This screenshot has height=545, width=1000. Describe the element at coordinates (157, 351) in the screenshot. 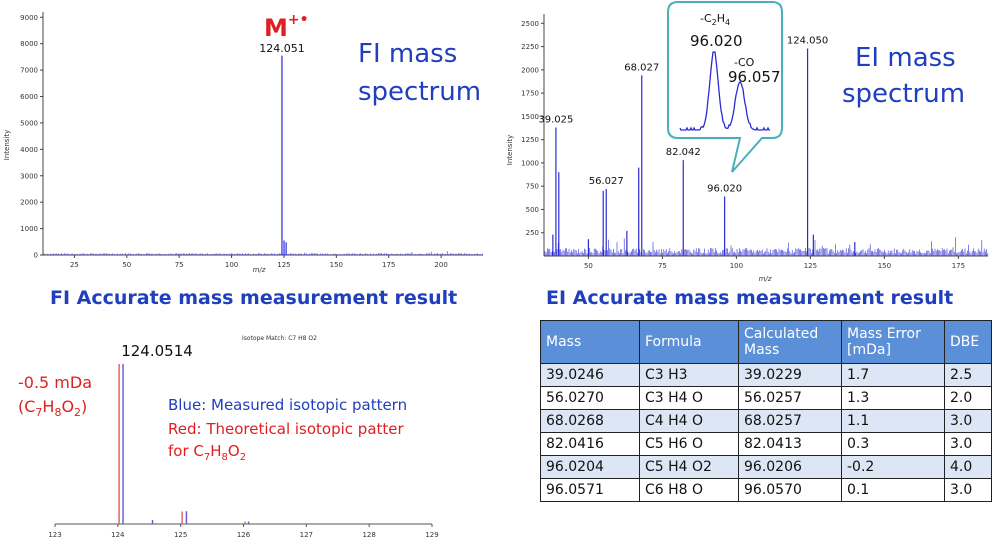

I see `isotope-peak-label: 124.0514` at that location.